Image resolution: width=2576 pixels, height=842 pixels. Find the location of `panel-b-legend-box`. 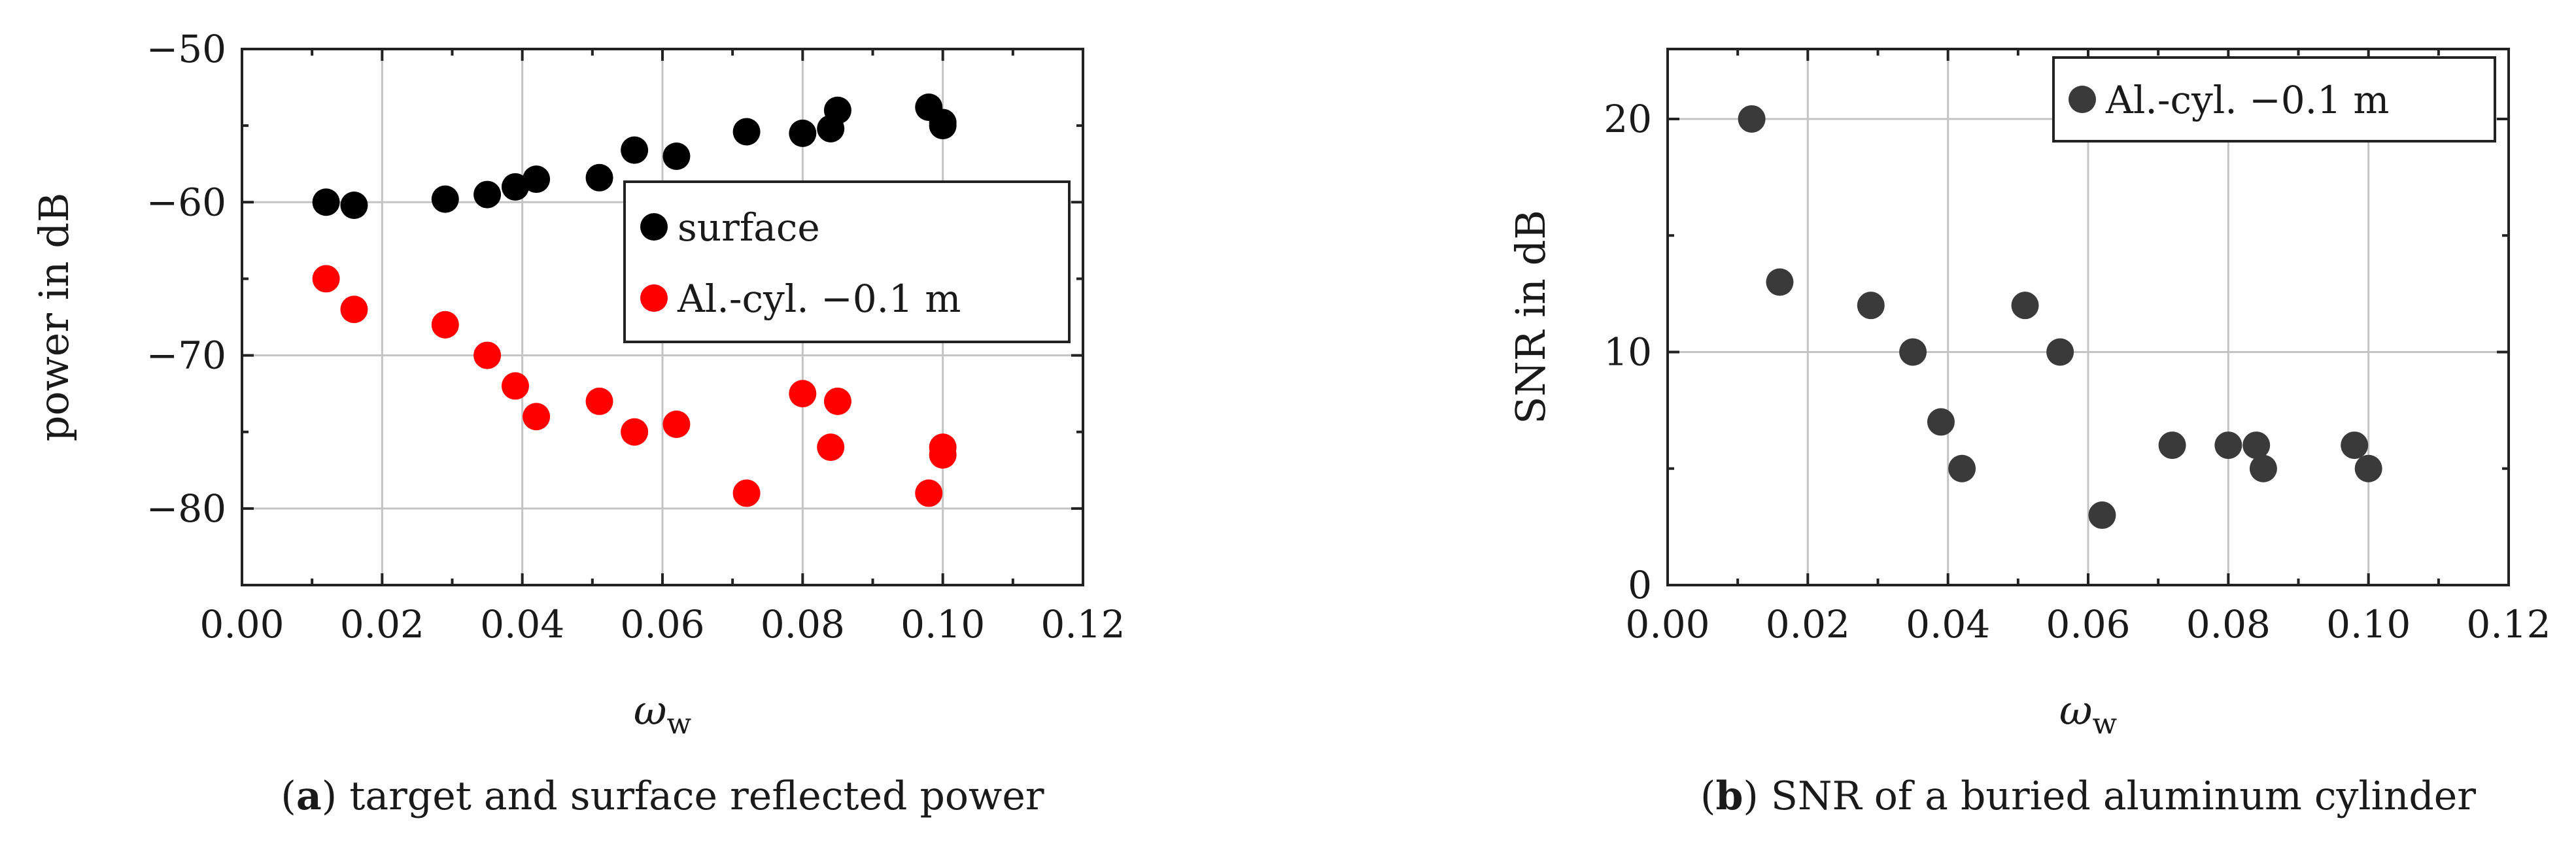

panel-b-legend-box is located at coordinates (2274, 99).